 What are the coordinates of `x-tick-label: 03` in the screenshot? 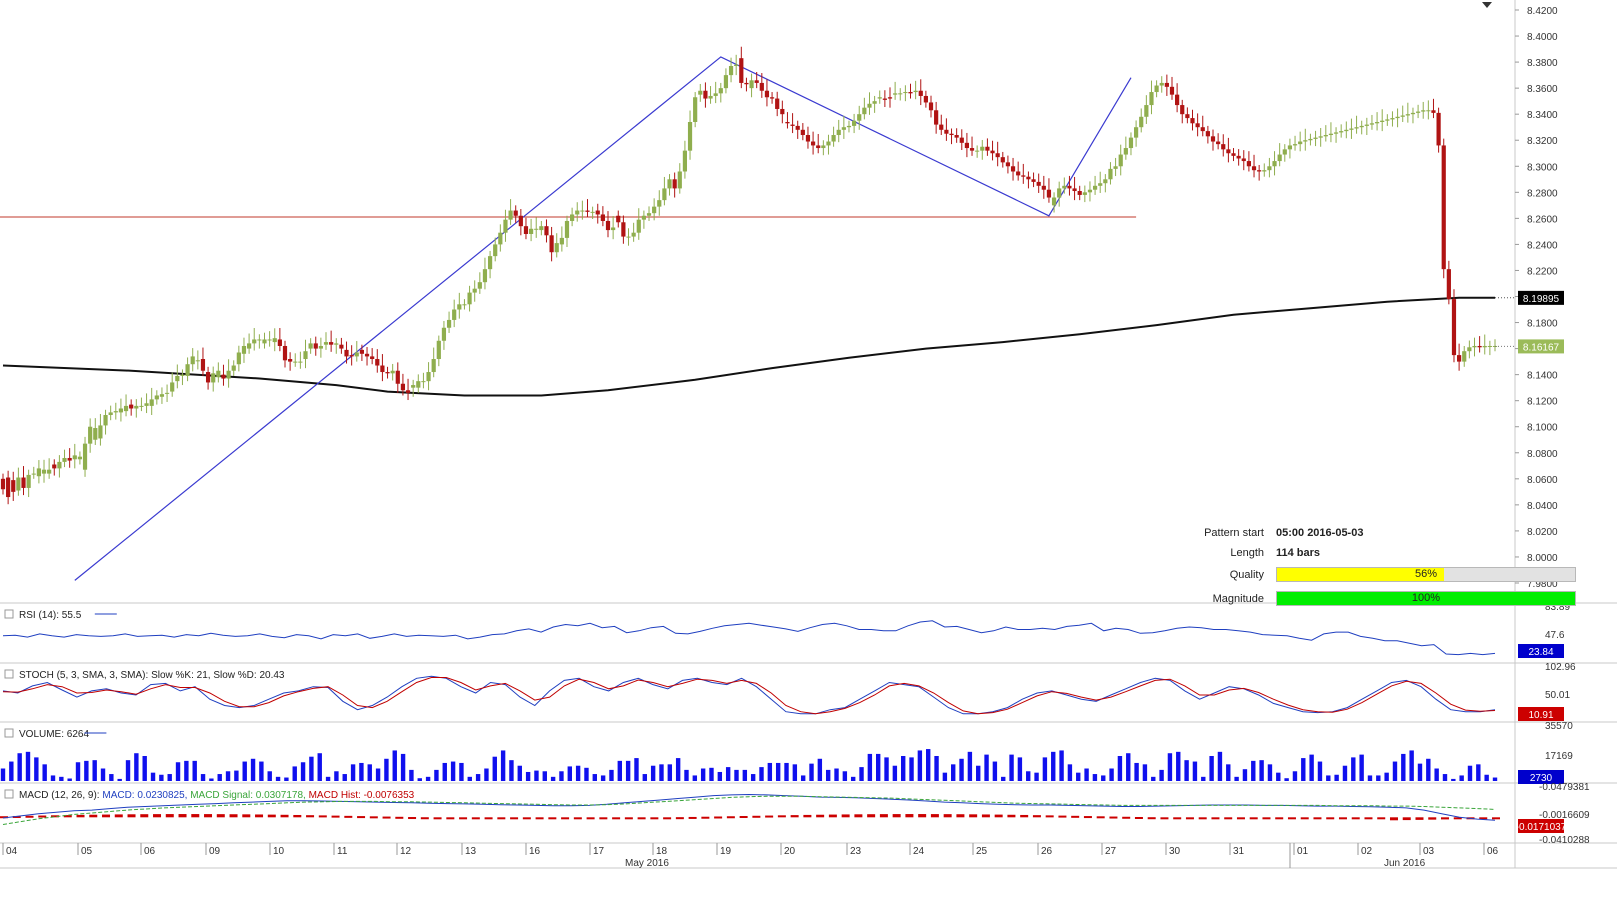 It's located at (1429, 851).